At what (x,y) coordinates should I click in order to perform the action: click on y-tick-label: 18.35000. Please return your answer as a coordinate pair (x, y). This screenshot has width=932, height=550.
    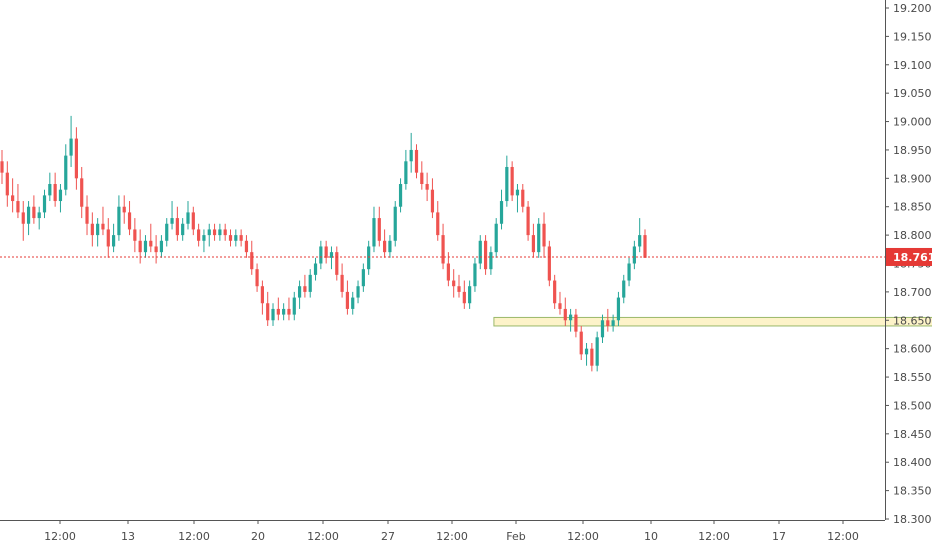
    Looking at the image, I should click on (912, 491).